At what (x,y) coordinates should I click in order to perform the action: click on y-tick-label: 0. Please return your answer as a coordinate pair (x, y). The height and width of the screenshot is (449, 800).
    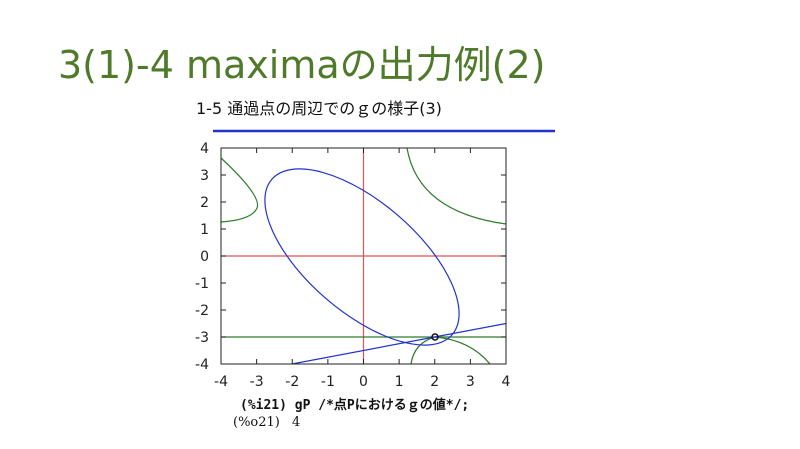
    Looking at the image, I should click on (204, 257).